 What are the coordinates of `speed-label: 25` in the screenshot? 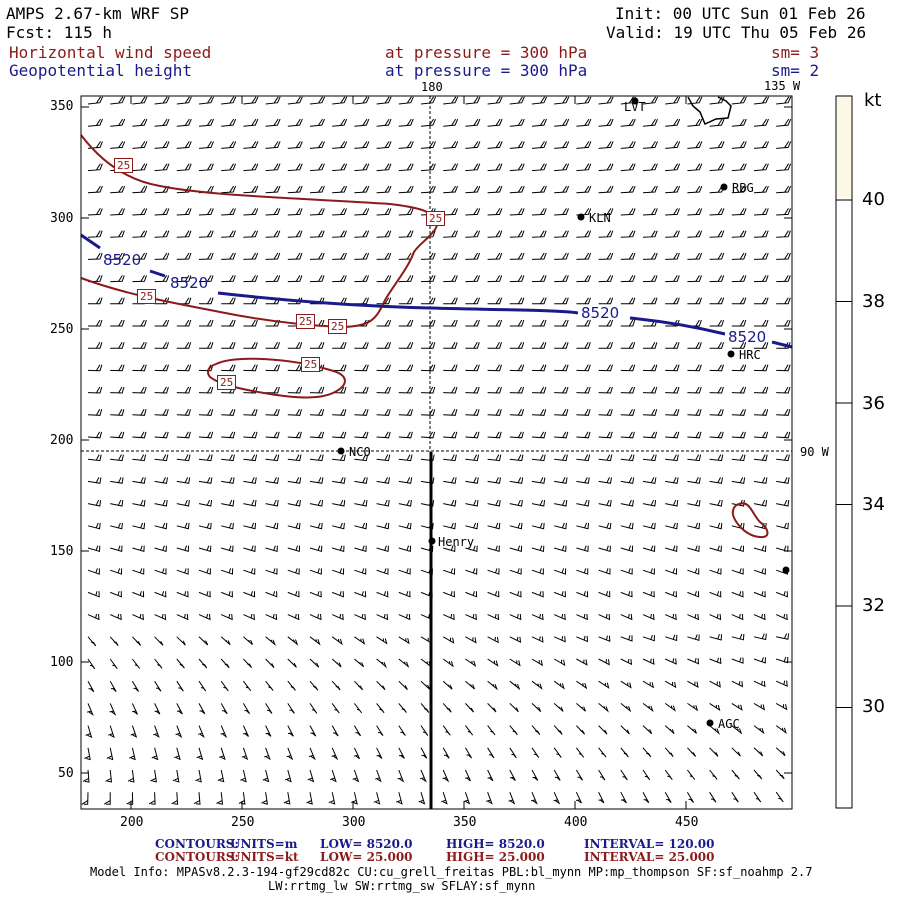 It's located at (338, 326).